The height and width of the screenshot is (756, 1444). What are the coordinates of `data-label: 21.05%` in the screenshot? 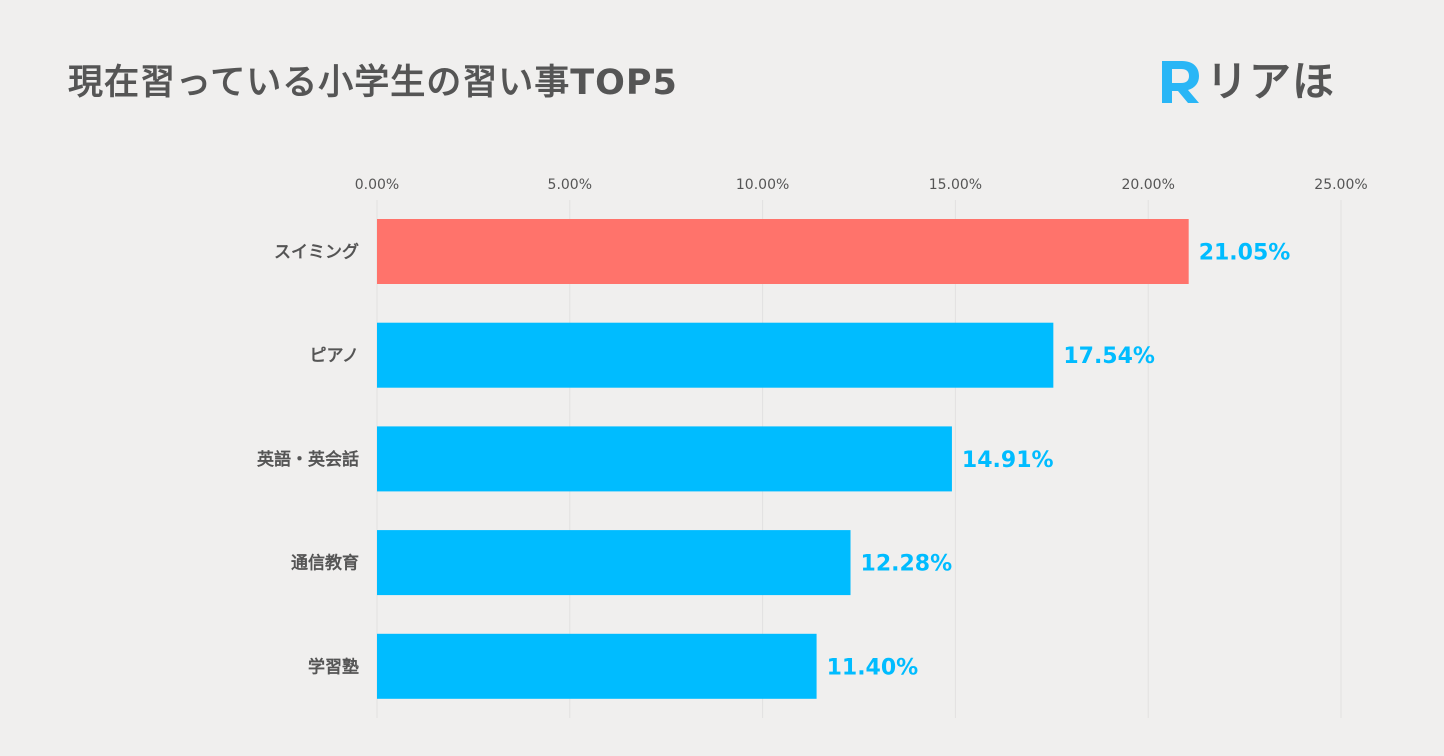 It's located at (1245, 253).